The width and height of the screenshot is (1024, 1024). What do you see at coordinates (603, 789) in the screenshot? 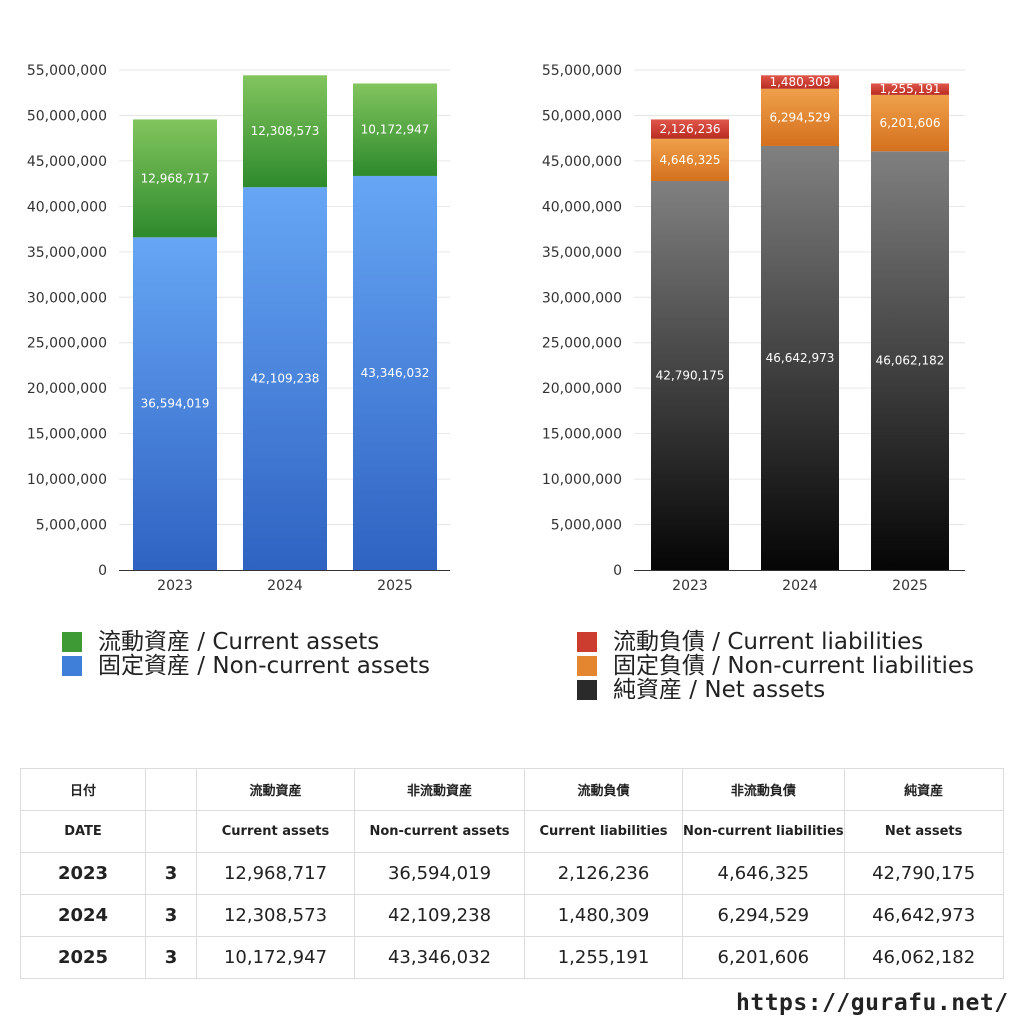
I see `header-current-liabilities-jp: 流動負債` at bounding box center [603, 789].